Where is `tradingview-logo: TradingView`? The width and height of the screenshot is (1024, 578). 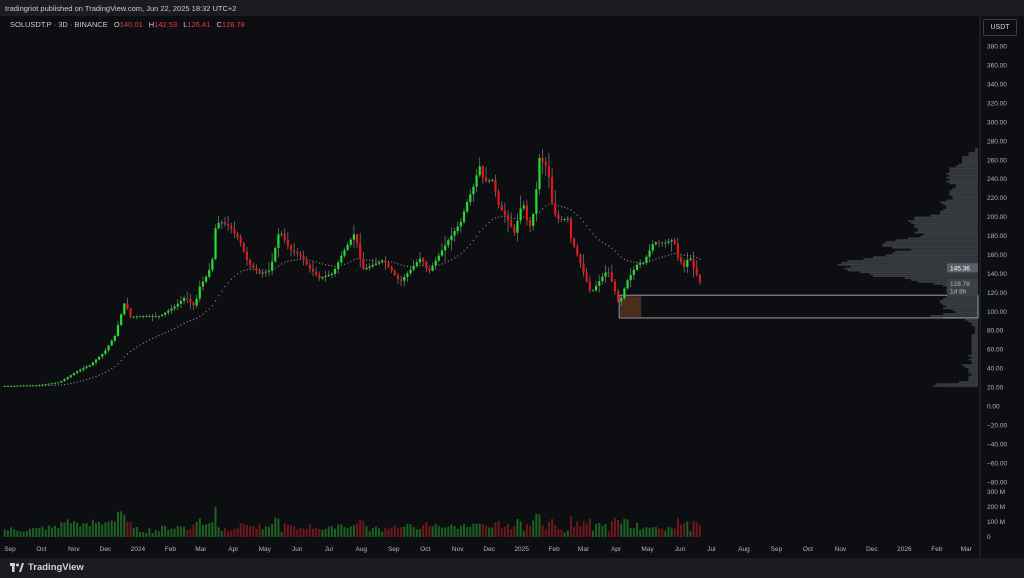 tradingview-logo: TradingView is located at coordinates (47, 567).